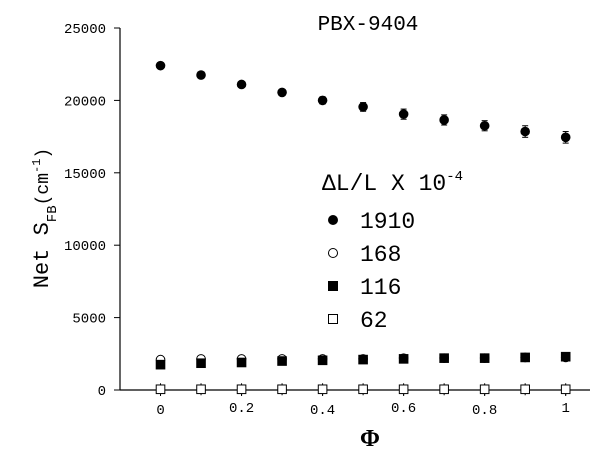  Describe the element at coordinates (374, 321) in the screenshot. I see `legend-label: 62` at that location.